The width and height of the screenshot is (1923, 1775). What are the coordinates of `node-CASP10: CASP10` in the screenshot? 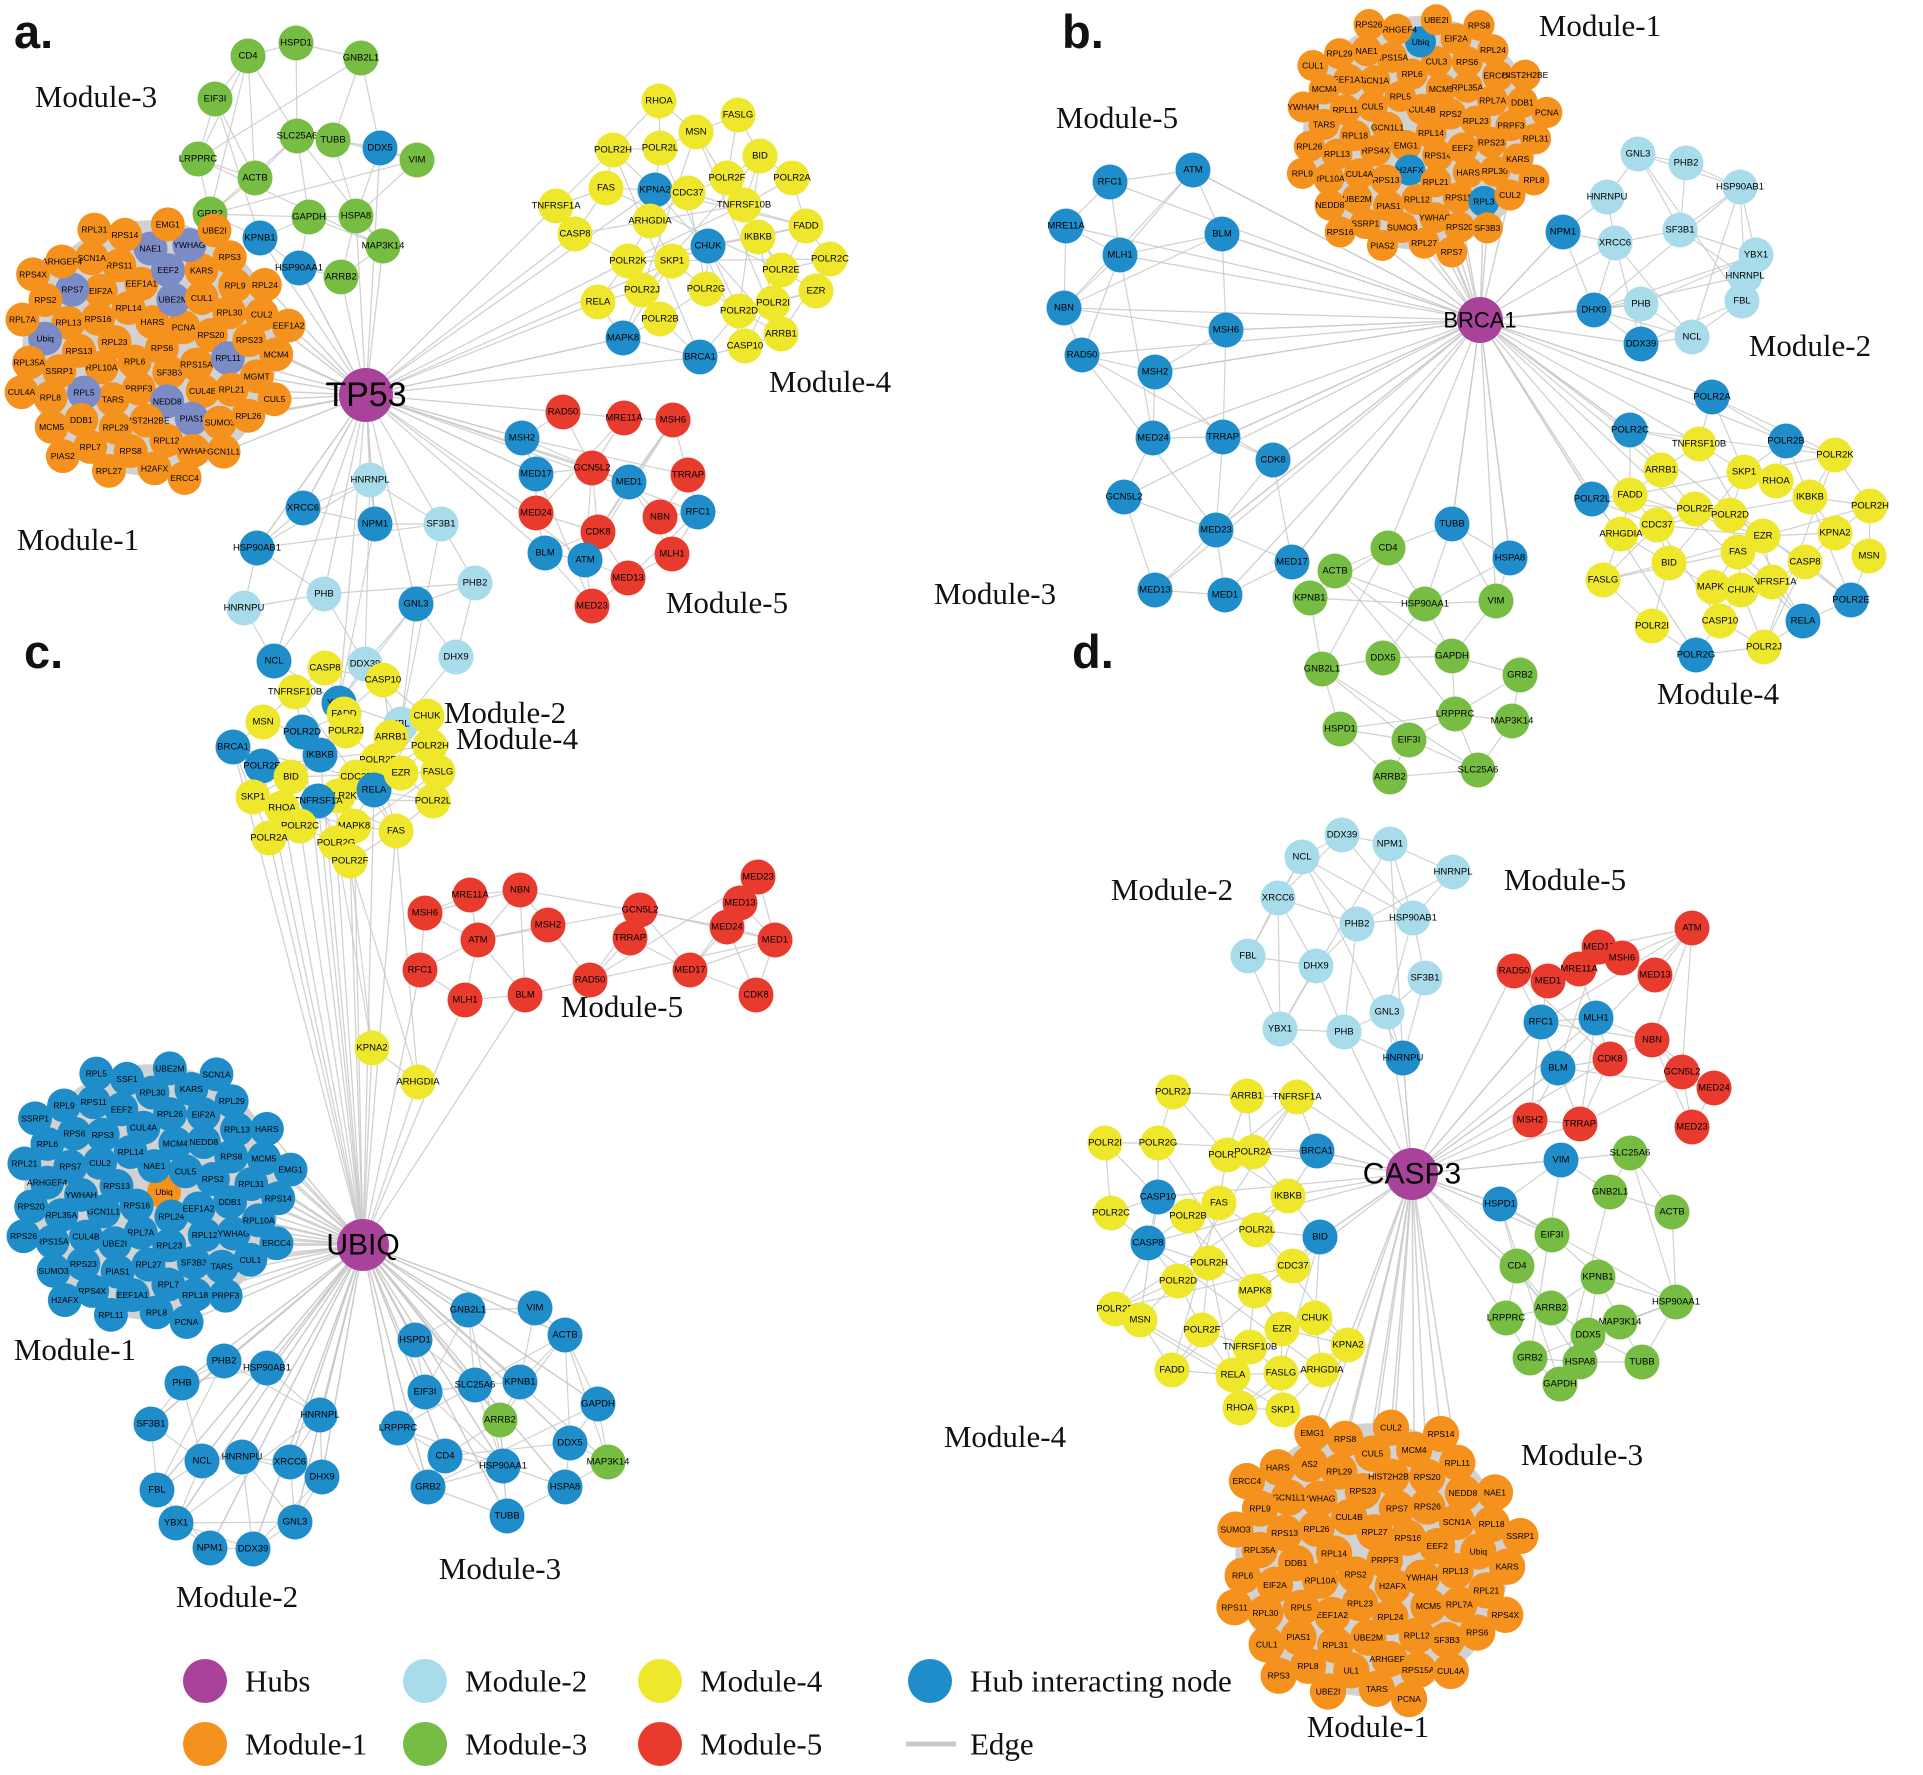 It's located at (1720, 621).